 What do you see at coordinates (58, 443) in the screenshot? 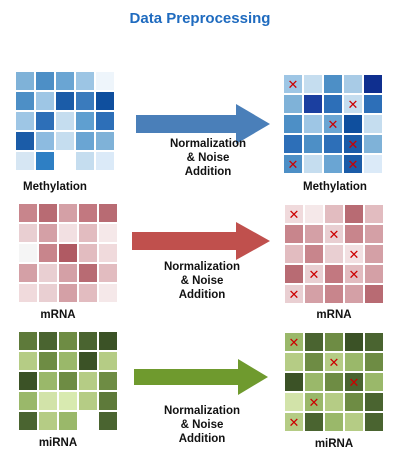
I see `mirna-input-label: miRNA` at bounding box center [58, 443].